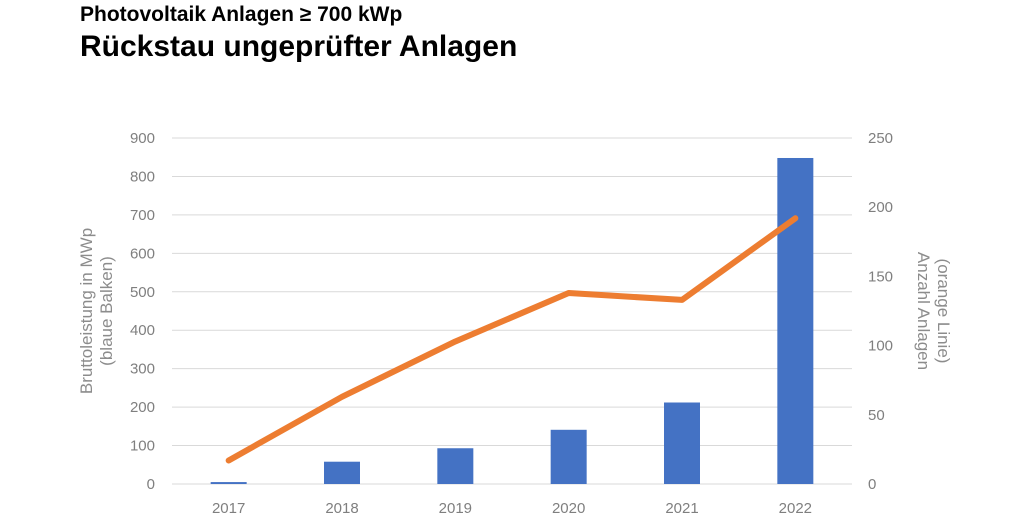 The image size is (1024, 531). Describe the element at coordinates (568, 508) in the screenshot. I see `x-tick-label: 2020` at that location.